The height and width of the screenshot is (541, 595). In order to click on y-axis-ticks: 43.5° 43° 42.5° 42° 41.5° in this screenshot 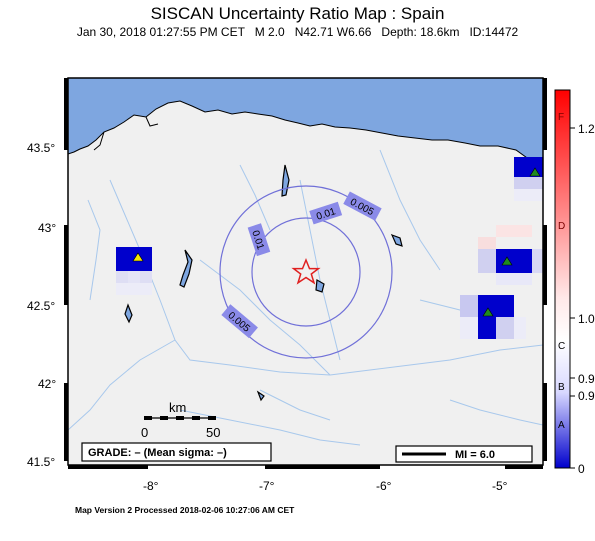, I will do `click(41, 305)`.